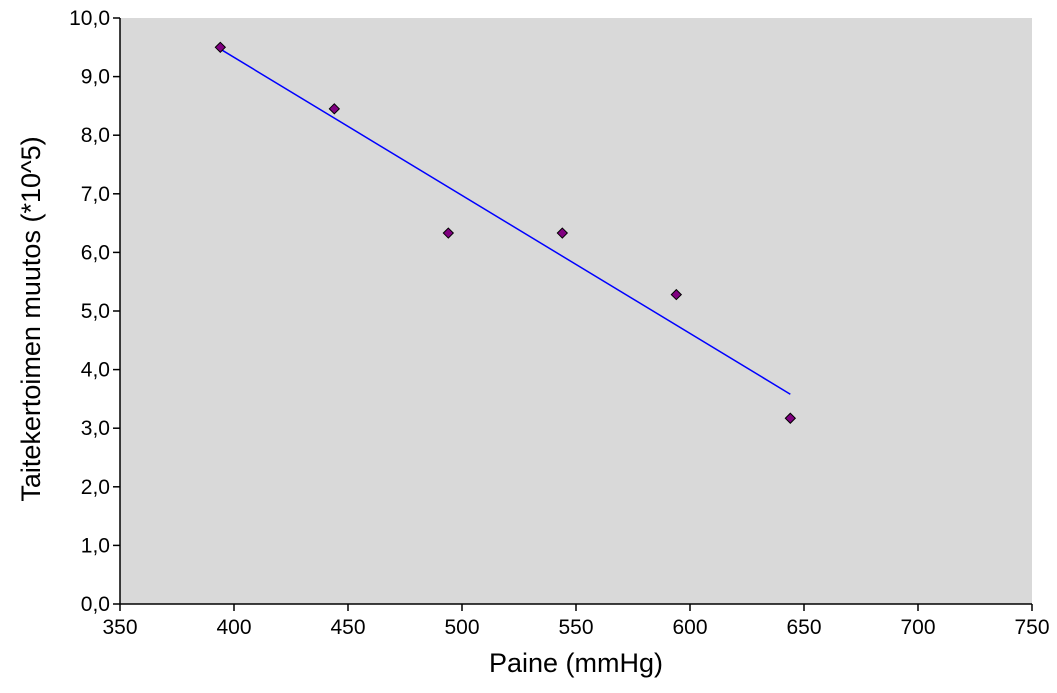 This screenshot has width=1057, height=693. I want to click on x-tick-label: 600, so click(689, 627).